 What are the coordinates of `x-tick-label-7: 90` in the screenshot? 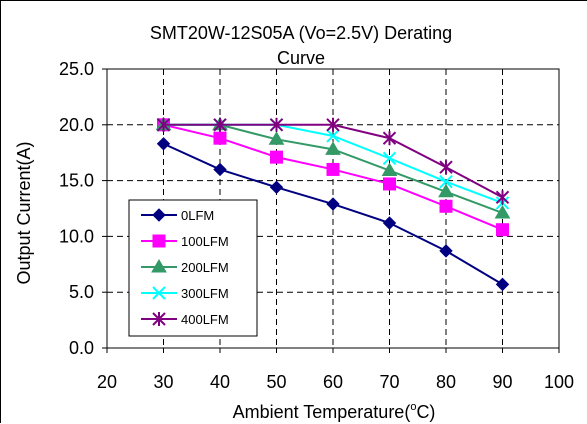 It's located at (502, 382).